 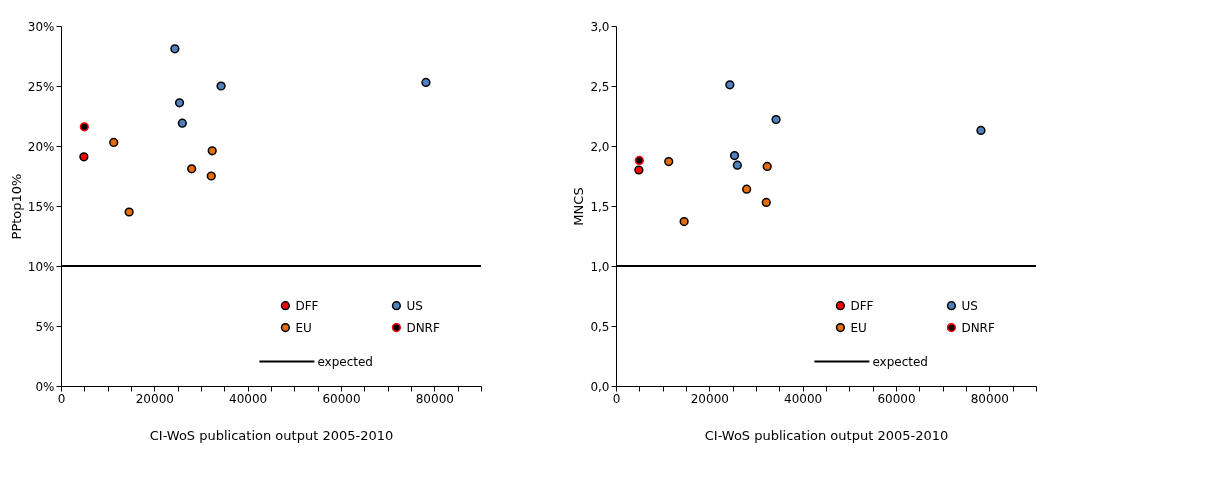 I want to click on y-axis-title: PPtop10%, so click(x=16, y=206).